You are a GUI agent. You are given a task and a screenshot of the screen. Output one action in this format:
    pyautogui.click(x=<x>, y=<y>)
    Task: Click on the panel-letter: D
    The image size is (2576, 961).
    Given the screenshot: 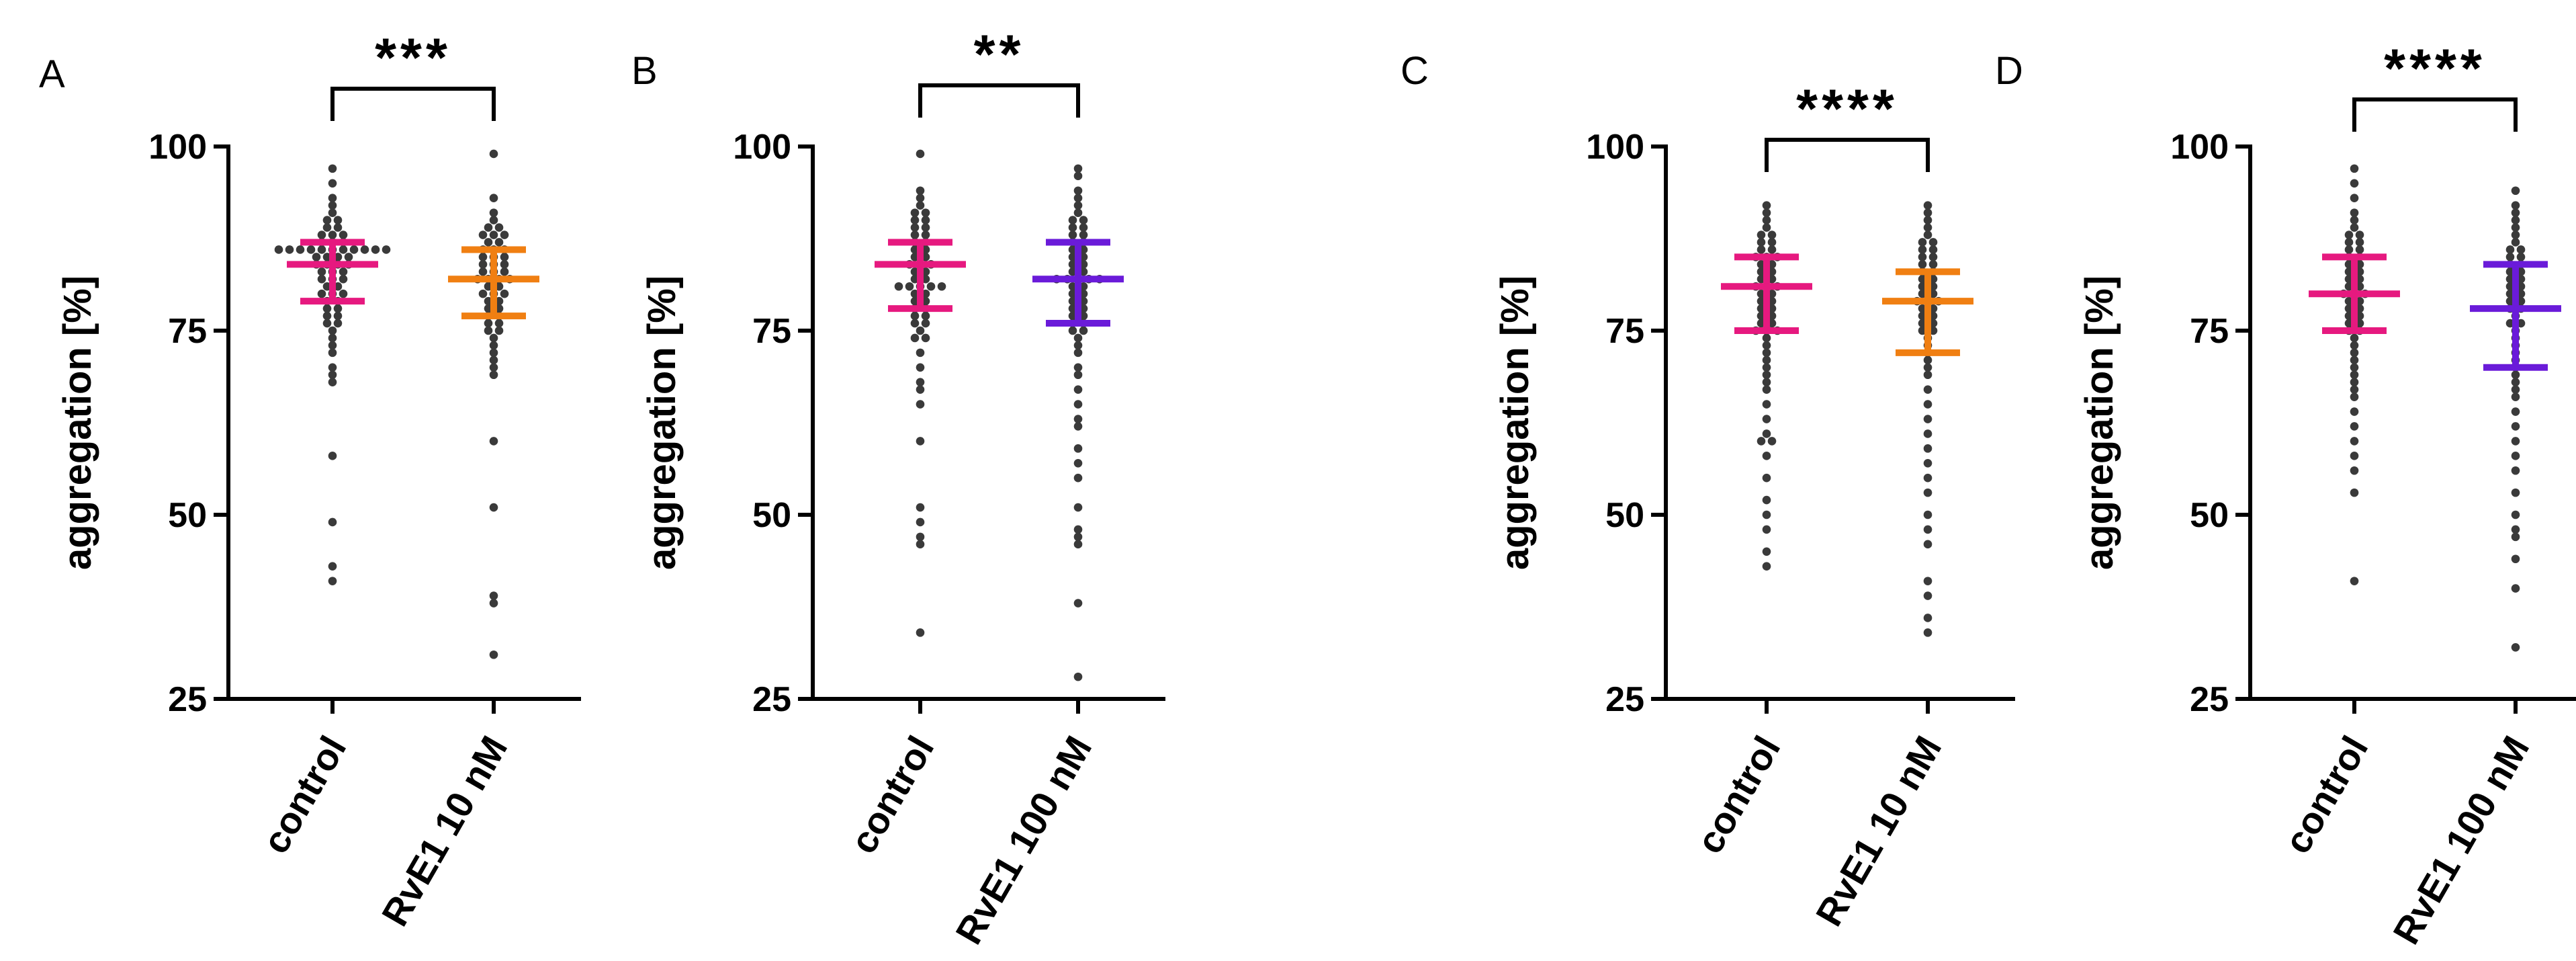 What is the action you would take?
    pyautogui.click(x=2009, y=71)
    